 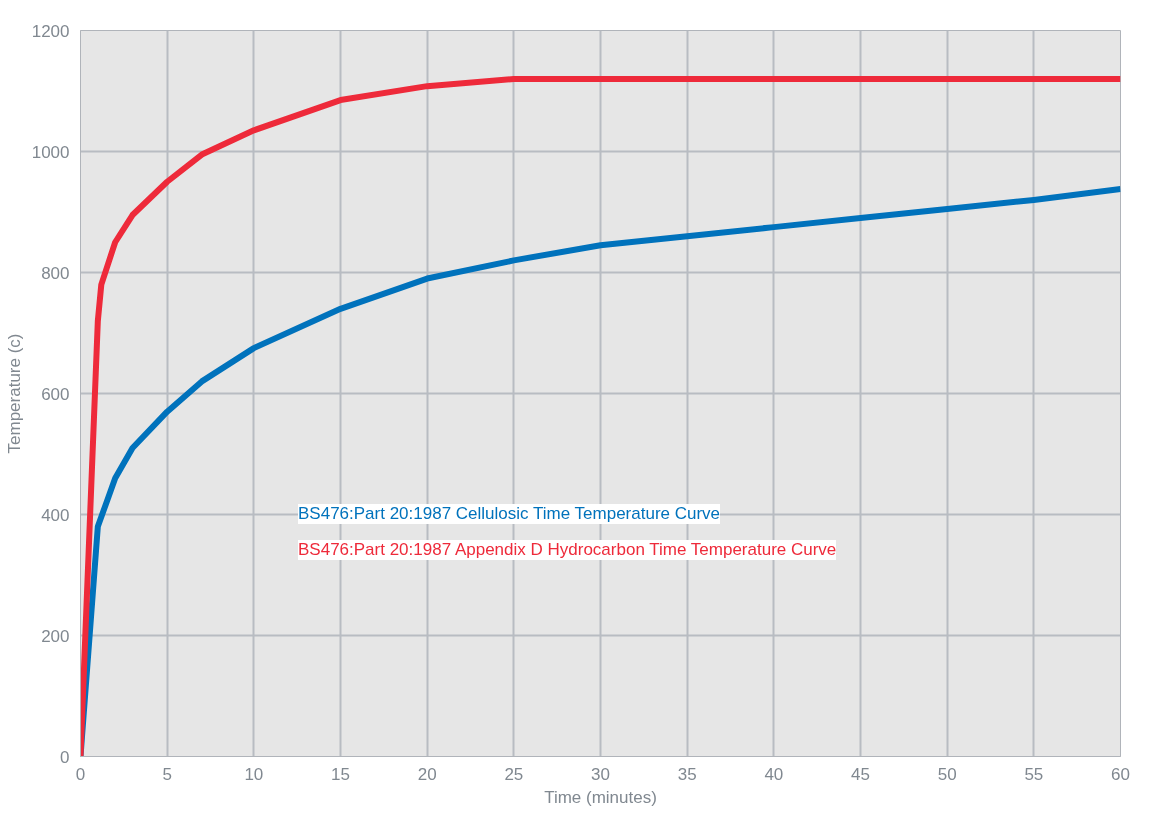 I want to click on x-tick-label: 20, so click(x=427, y=774).